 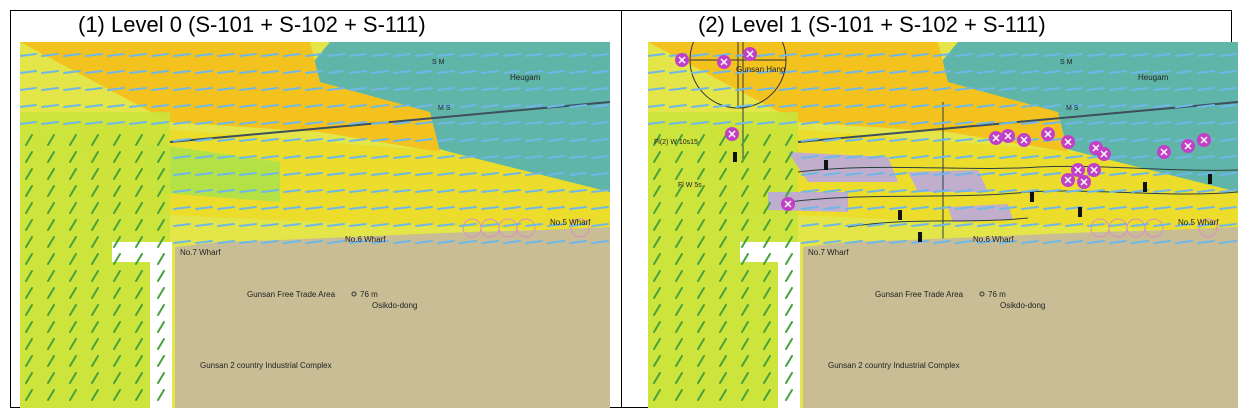 What do you see at coordinates (1198, 222) in the screenshot?
I see `label-no5-wharf: No.5 Wharf` at bounding box center [1198, 222].